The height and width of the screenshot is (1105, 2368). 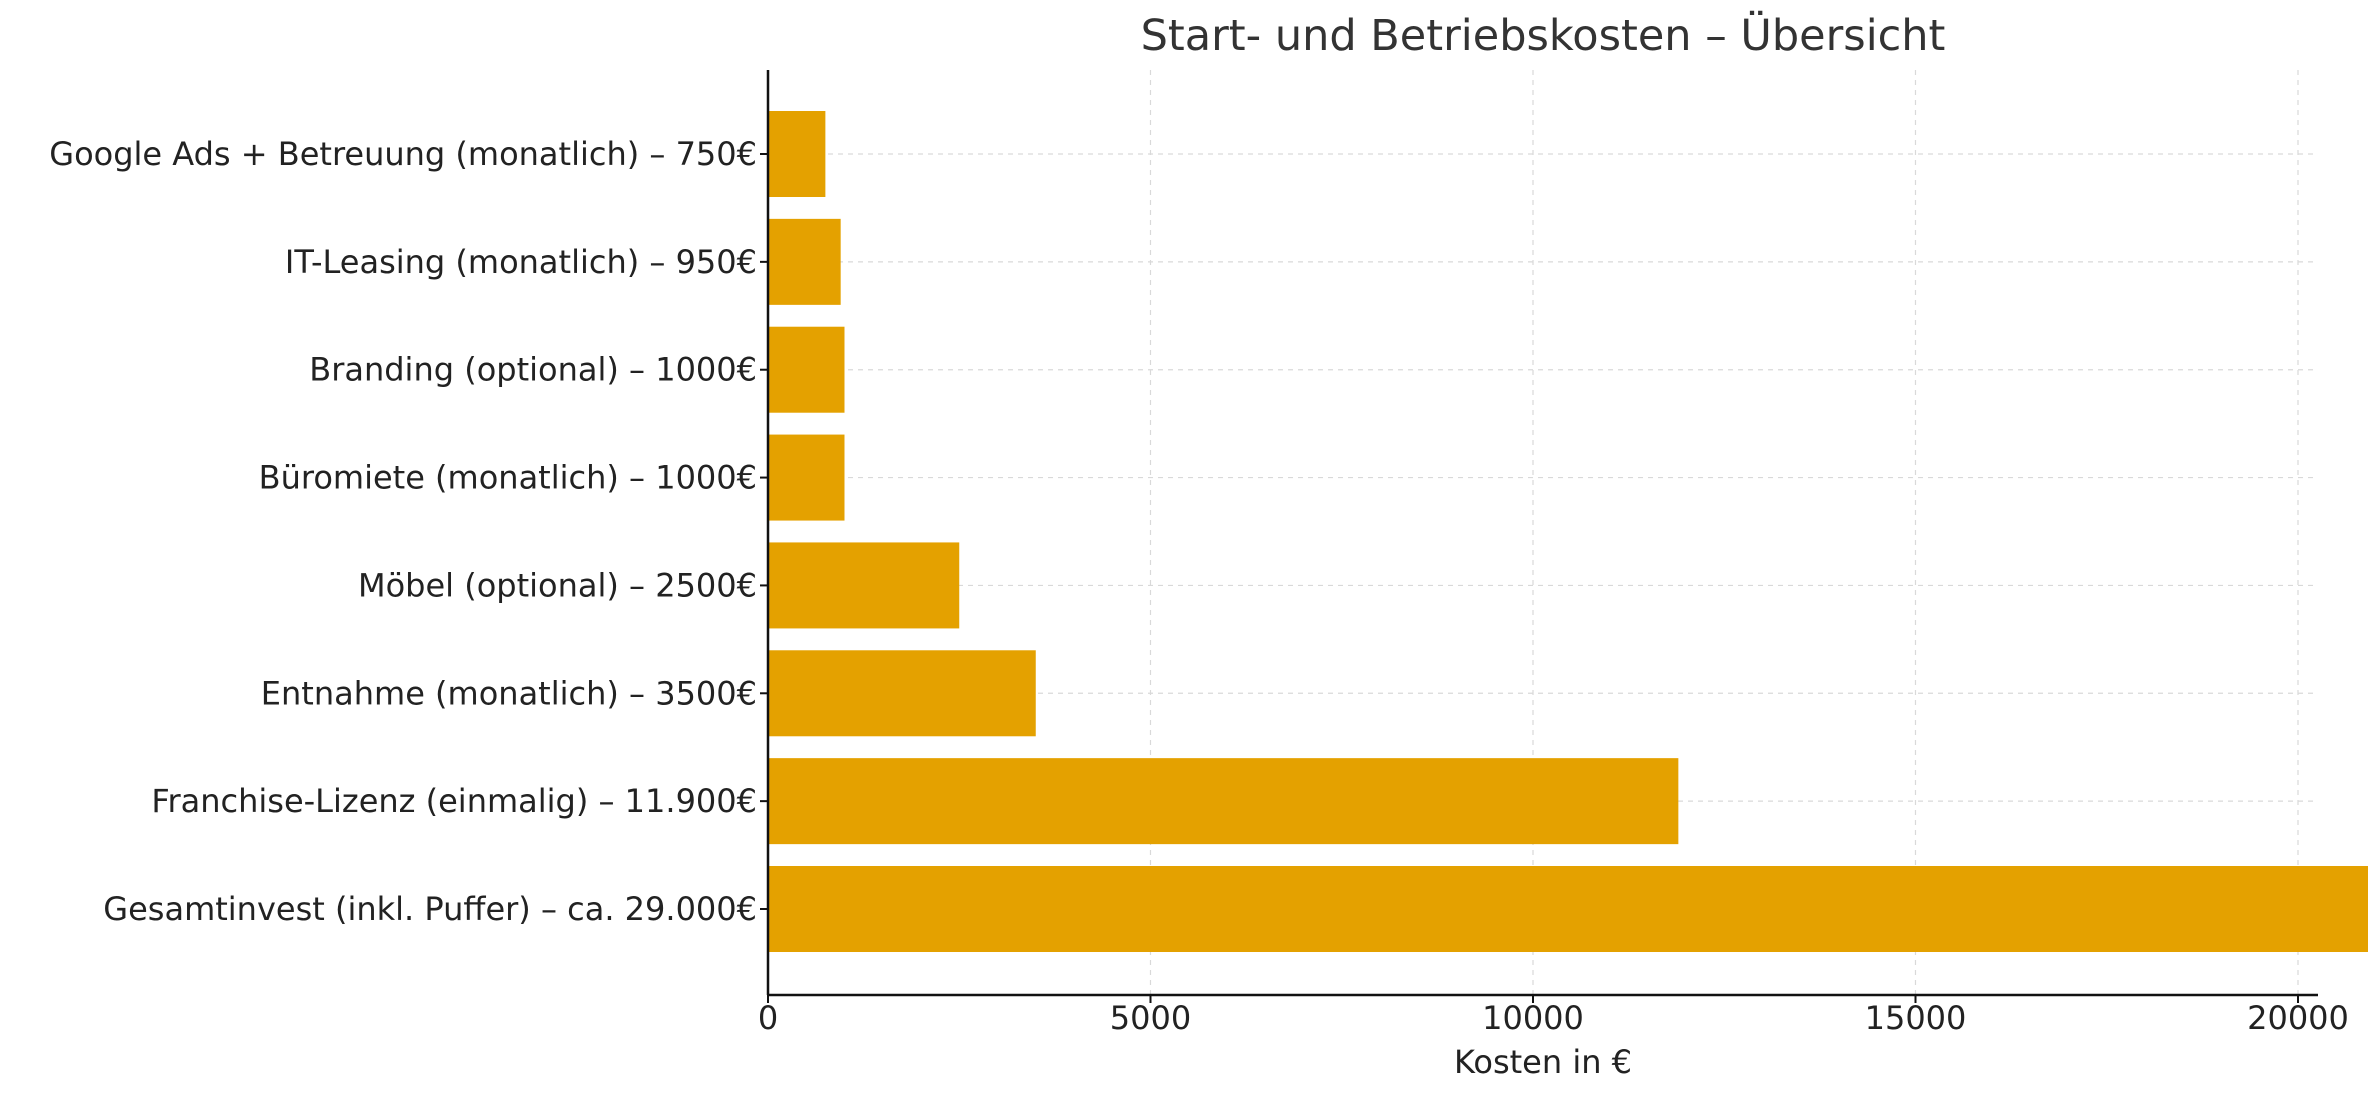 I want to click on x-tick-label: 20000, so click(x=2298, y=1018).